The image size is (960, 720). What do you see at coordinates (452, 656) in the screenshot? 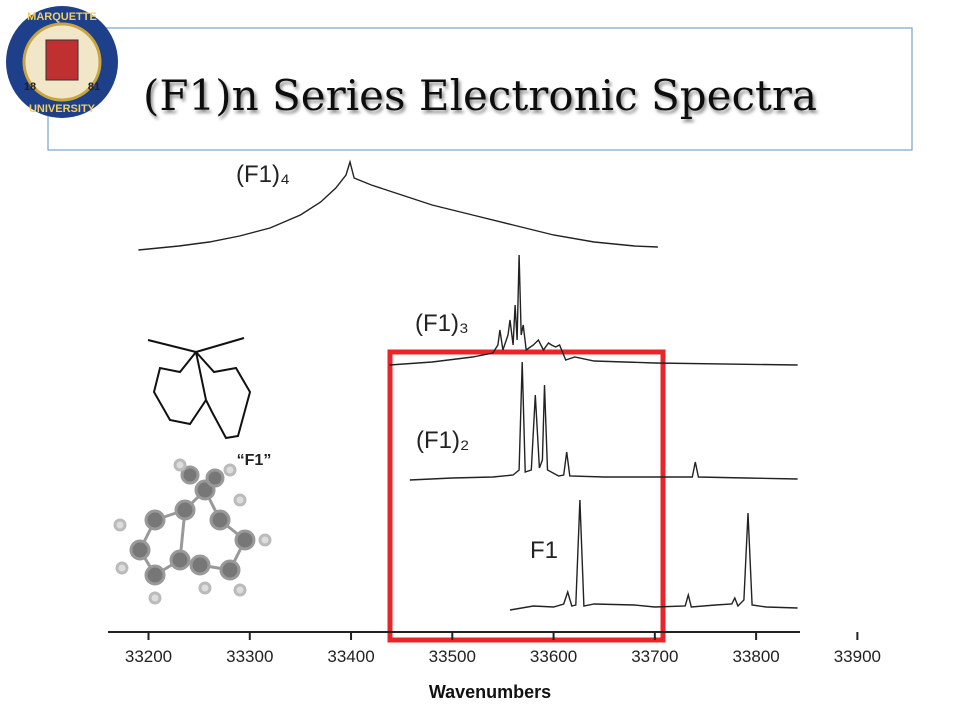
I see `x-tick-label: 33500` at bounding box center [452, 656].